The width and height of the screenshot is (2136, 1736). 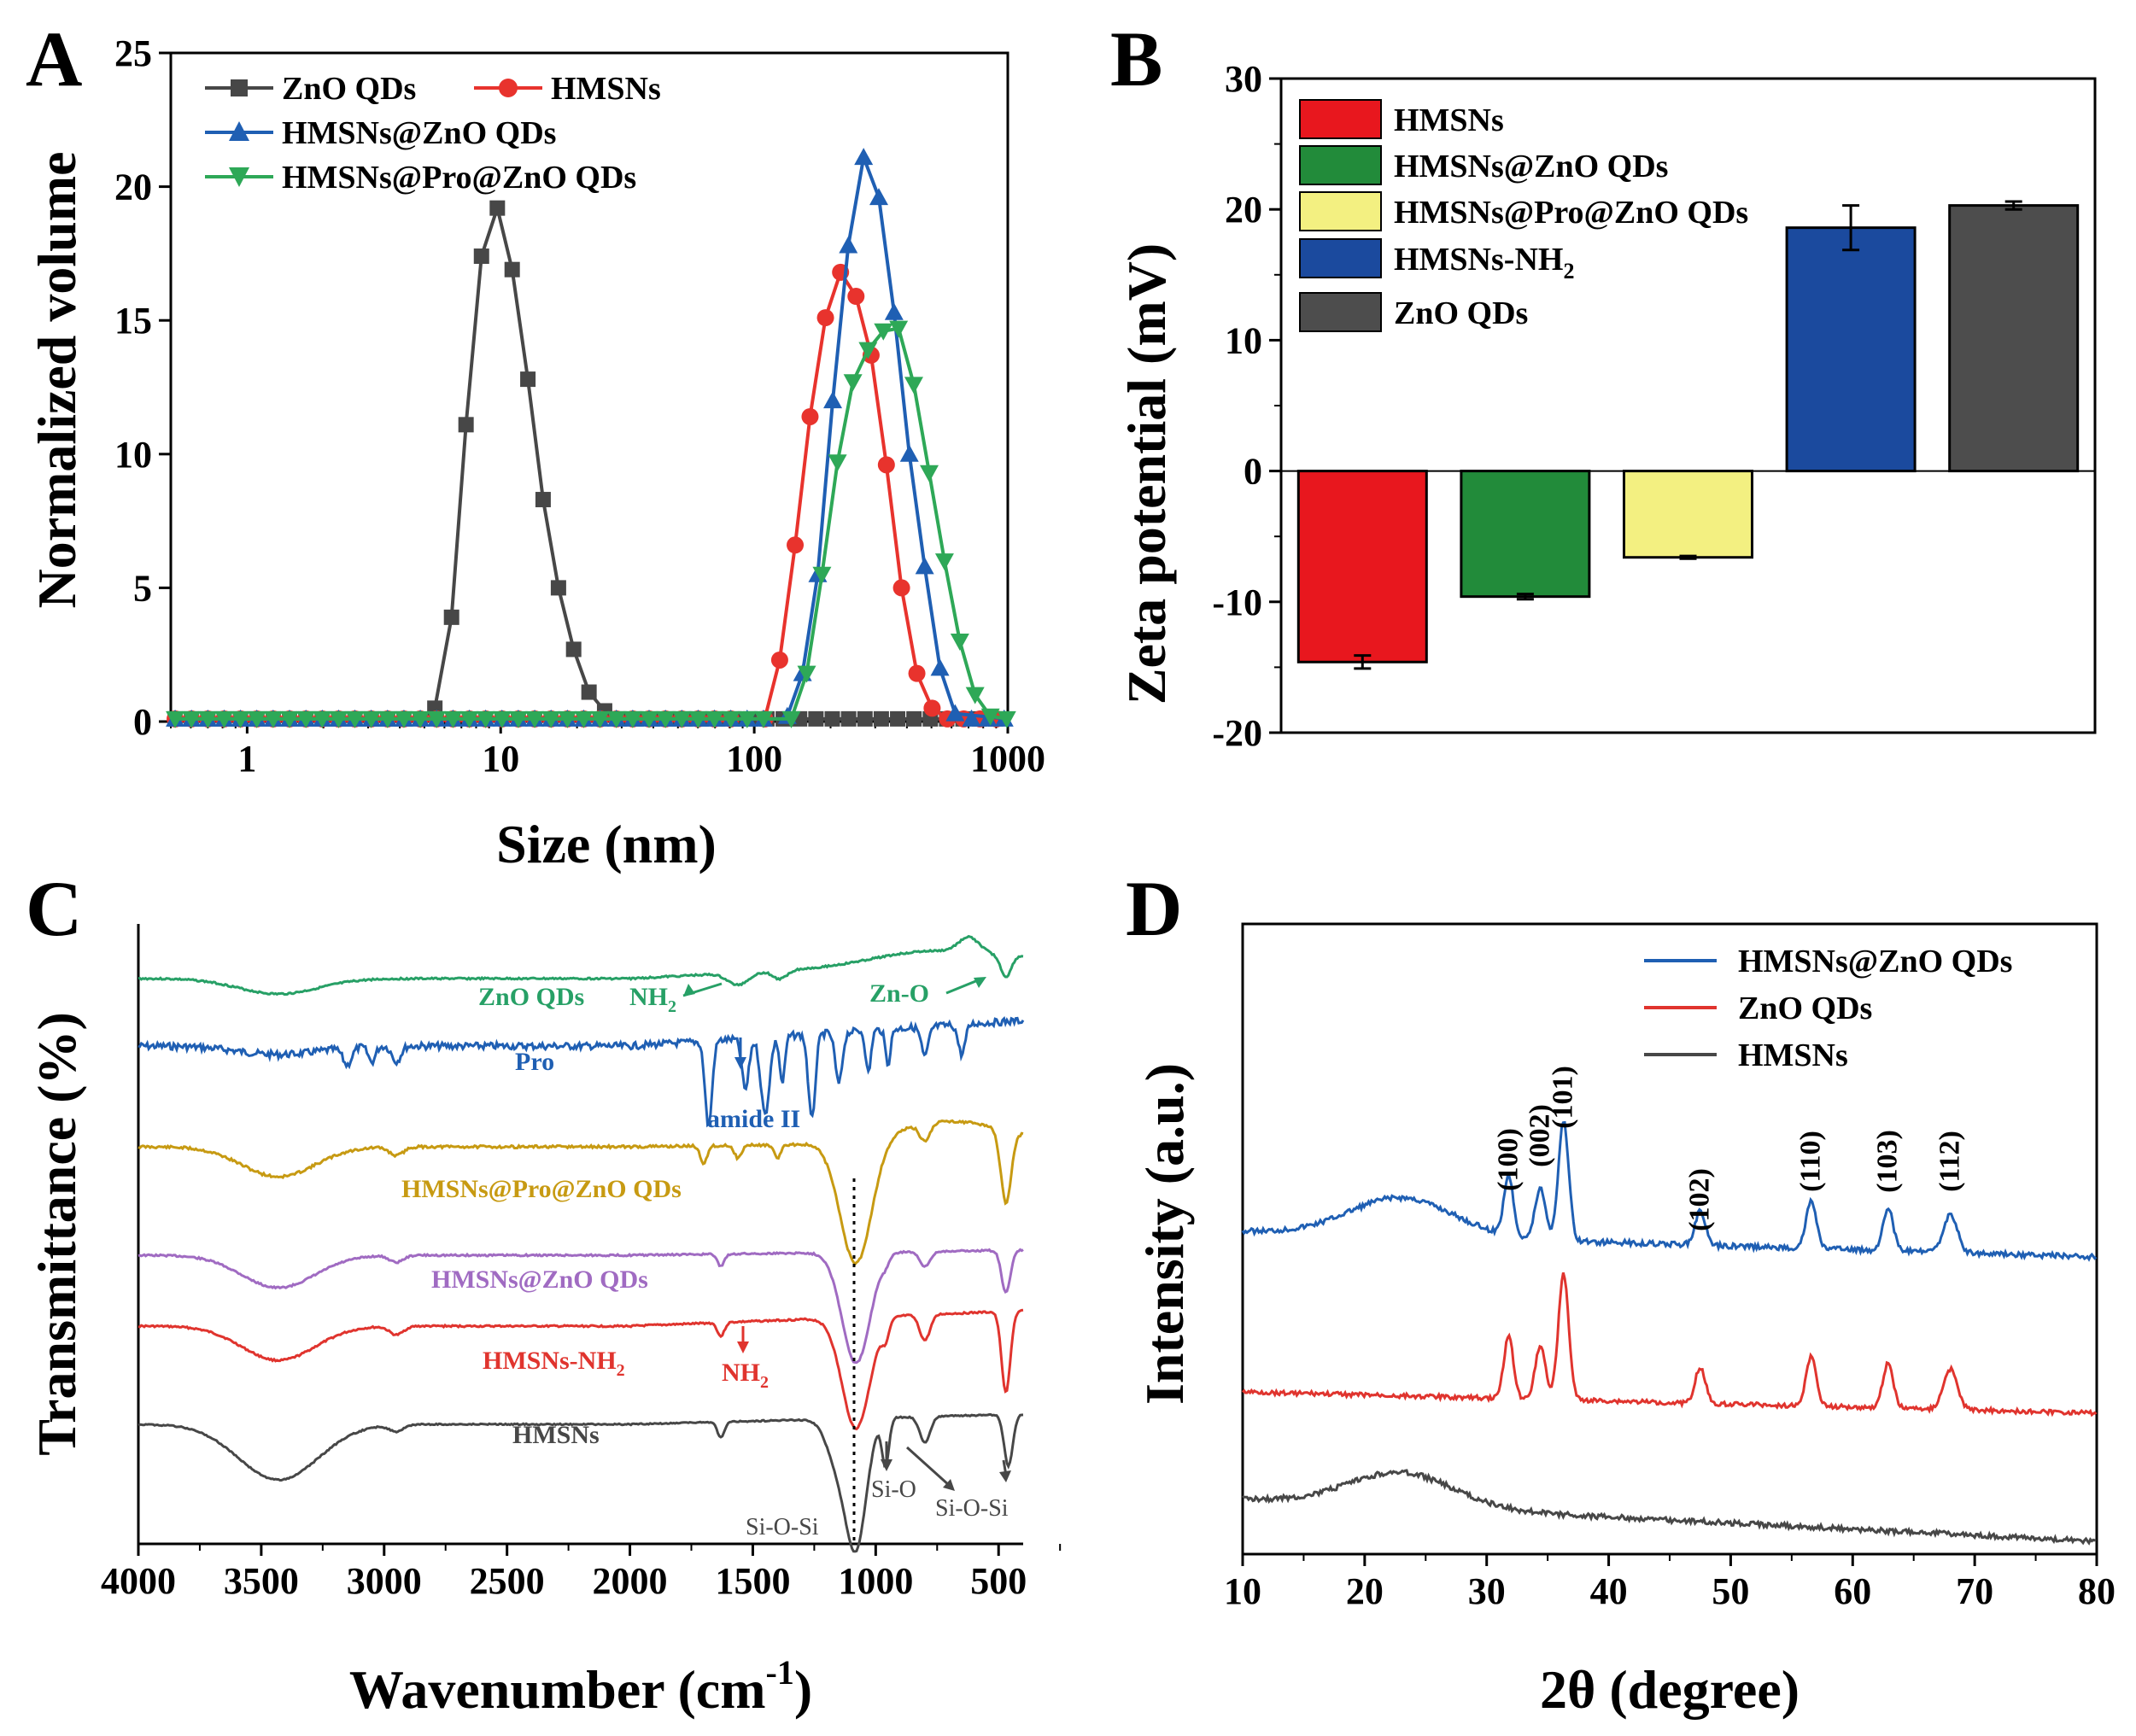 I want to click on legend-b-swatch-nh2, so click(x=1340, y=258).